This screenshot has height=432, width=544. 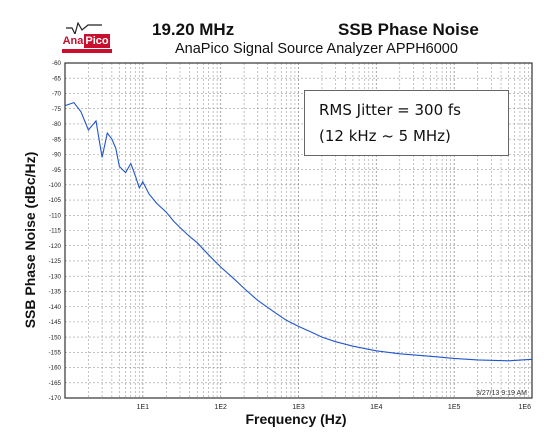 I want to click on logo-ana: Ana, so click(x=73, y=41).